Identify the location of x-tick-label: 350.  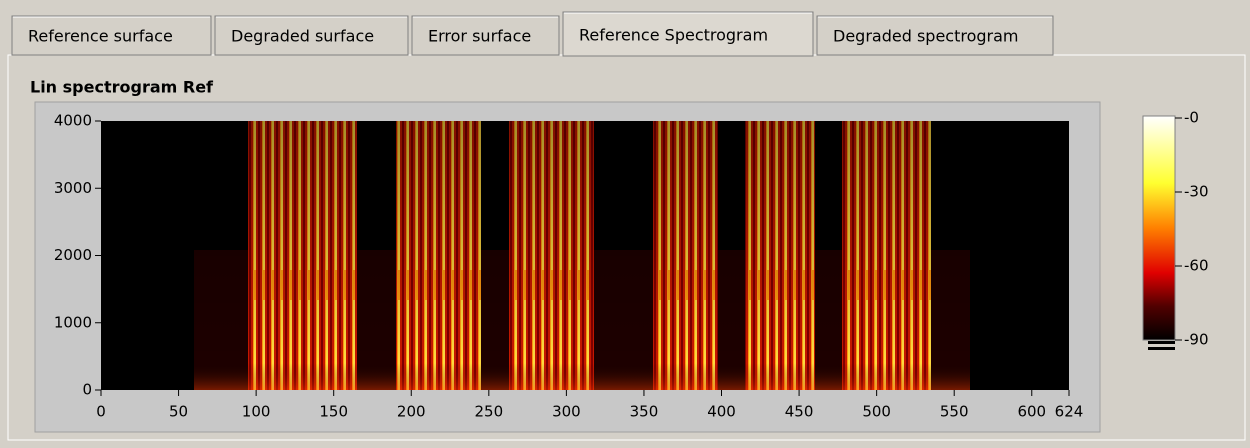
(644, 412).